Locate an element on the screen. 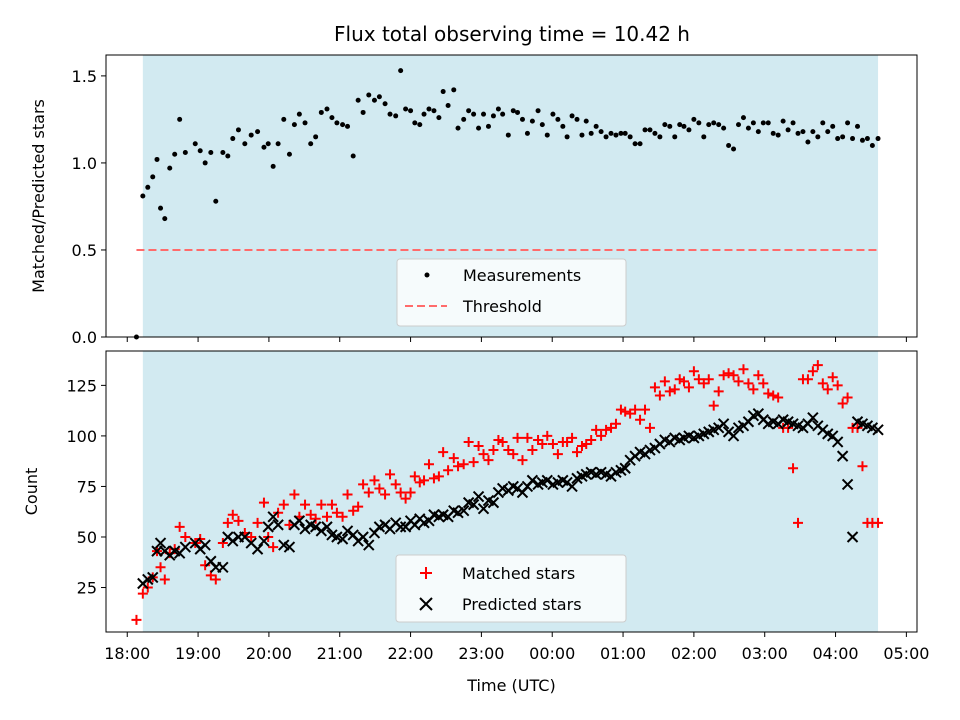  ratio-y-tick-label: 0.5 is located at coordinates (84, 250).